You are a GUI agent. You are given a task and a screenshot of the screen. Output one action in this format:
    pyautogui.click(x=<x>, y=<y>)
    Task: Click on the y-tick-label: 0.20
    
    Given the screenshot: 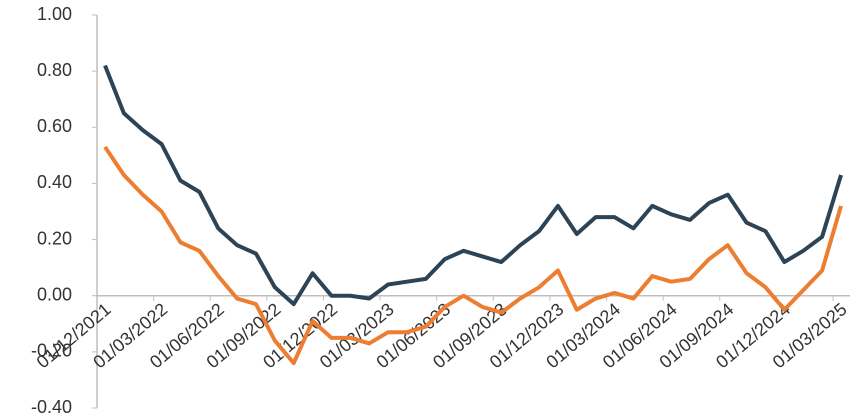 What is the action you would take?
    pyautogui.click(x=54, y=238)
    